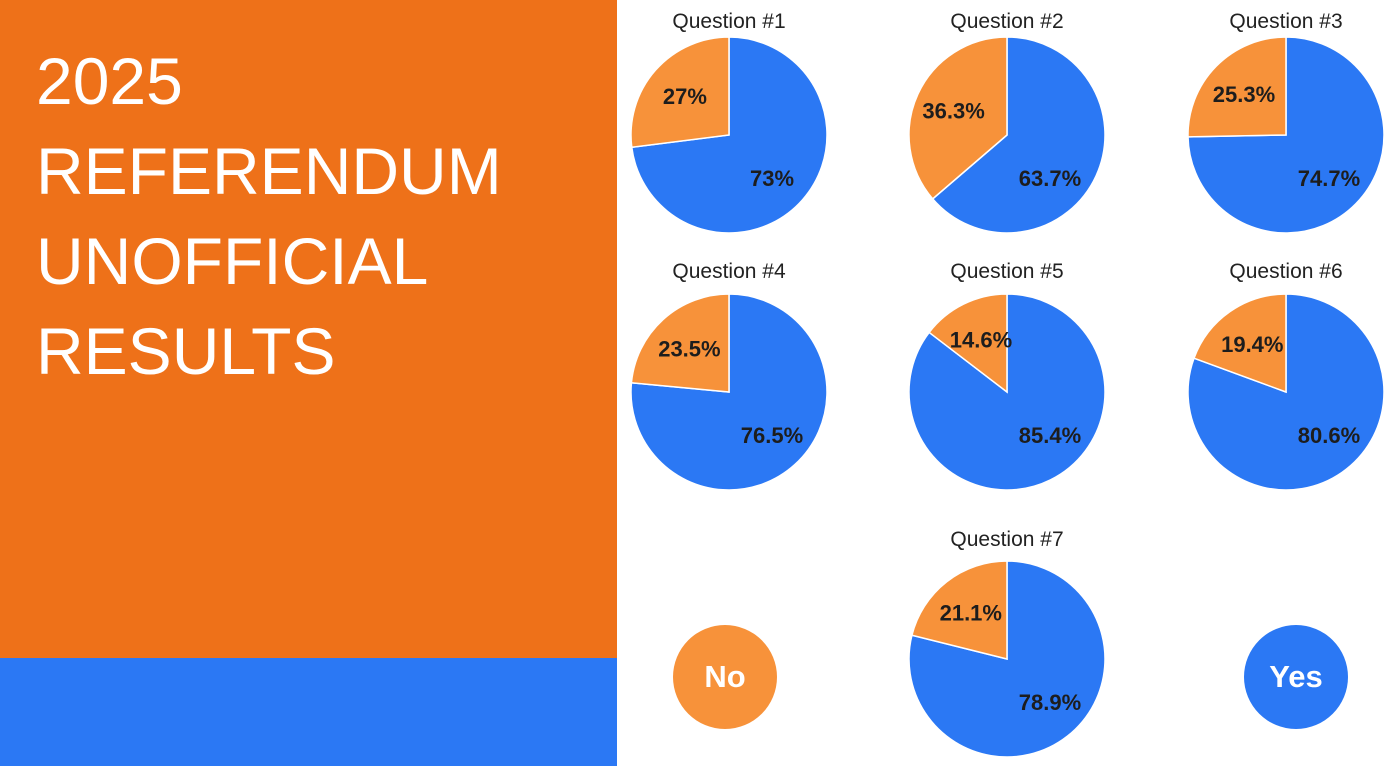 Image resolution: width=1400 pixels, height=766 pixels. What do you see at coordinates (953, 111) in the screenshot?
I see `data-label-no: 36.3%` at bounding box center [953, 111].